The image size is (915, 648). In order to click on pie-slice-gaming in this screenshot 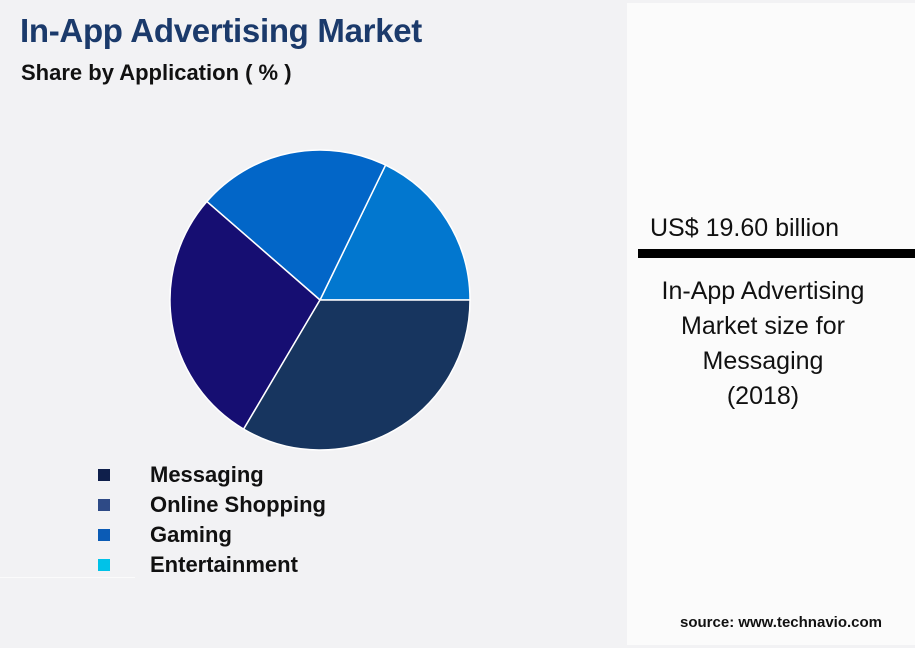, I will do `click(296, 225)`.